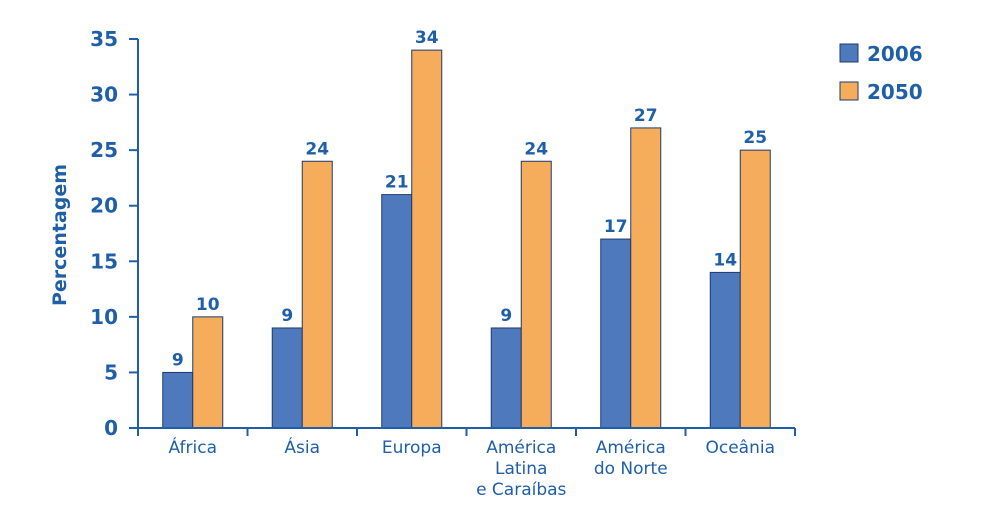 This screenshot has width=983, height=510. What do you see at coordinates (521, 490) in the screenshot?
I see `x-category-label-line: e Caraíbas` at bounding box center [521, 490].